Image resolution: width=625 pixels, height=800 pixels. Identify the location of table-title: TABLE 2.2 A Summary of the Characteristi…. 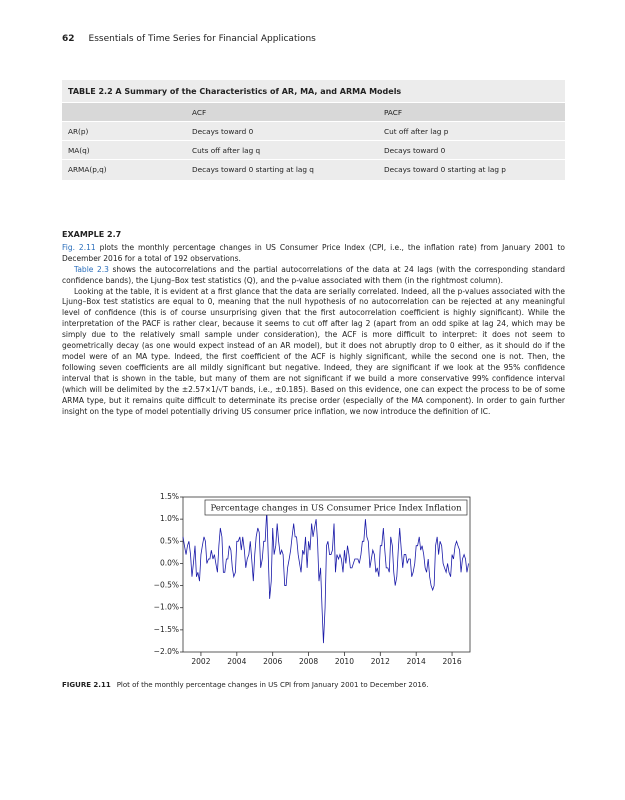
(235, 91).